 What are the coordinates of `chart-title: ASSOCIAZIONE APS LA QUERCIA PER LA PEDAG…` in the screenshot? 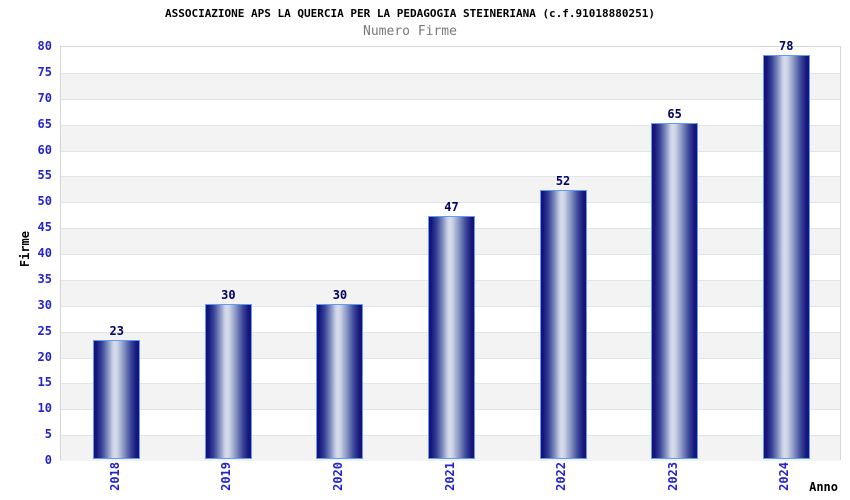 It's located at (410, 13).